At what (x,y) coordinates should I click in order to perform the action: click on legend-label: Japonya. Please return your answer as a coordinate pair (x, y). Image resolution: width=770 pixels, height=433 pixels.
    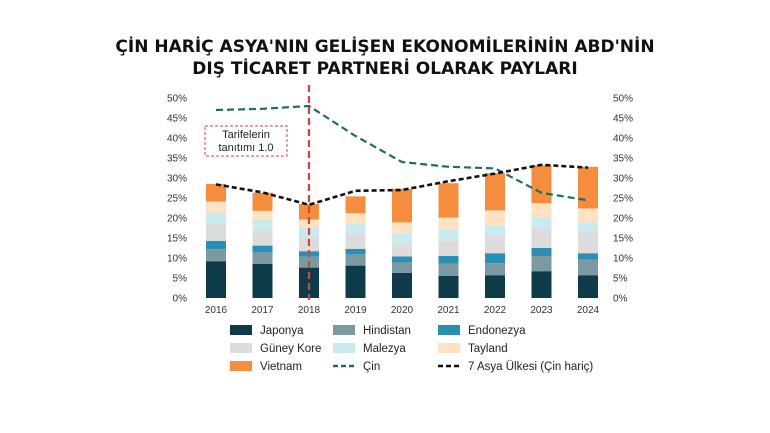
    Looking at the image, I should click on (282, 331).